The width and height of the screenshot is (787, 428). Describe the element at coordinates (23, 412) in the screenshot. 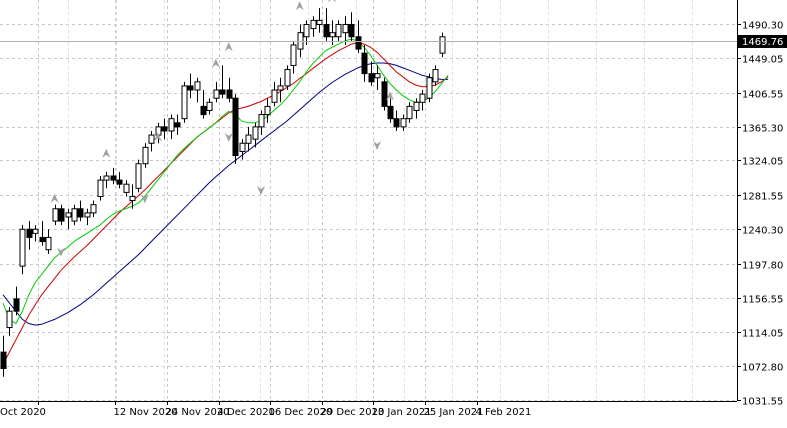

I see `x-tick-label: Oct 2020` at that location.